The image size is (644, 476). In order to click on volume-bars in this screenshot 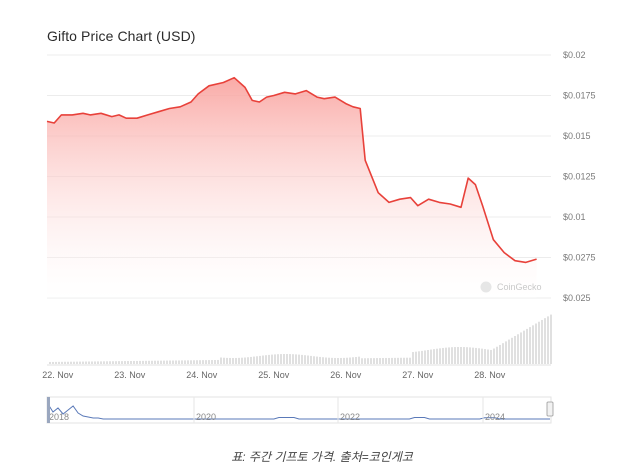, I will do `click(300, 339)`.